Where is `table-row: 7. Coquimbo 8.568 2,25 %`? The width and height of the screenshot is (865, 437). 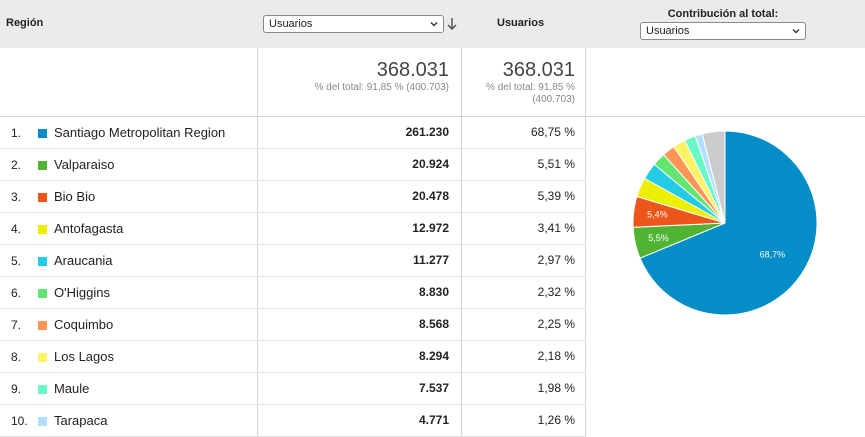 table-row: 7. Coquimbo 8.568 2,25 % is located at coordinates (293, 325).